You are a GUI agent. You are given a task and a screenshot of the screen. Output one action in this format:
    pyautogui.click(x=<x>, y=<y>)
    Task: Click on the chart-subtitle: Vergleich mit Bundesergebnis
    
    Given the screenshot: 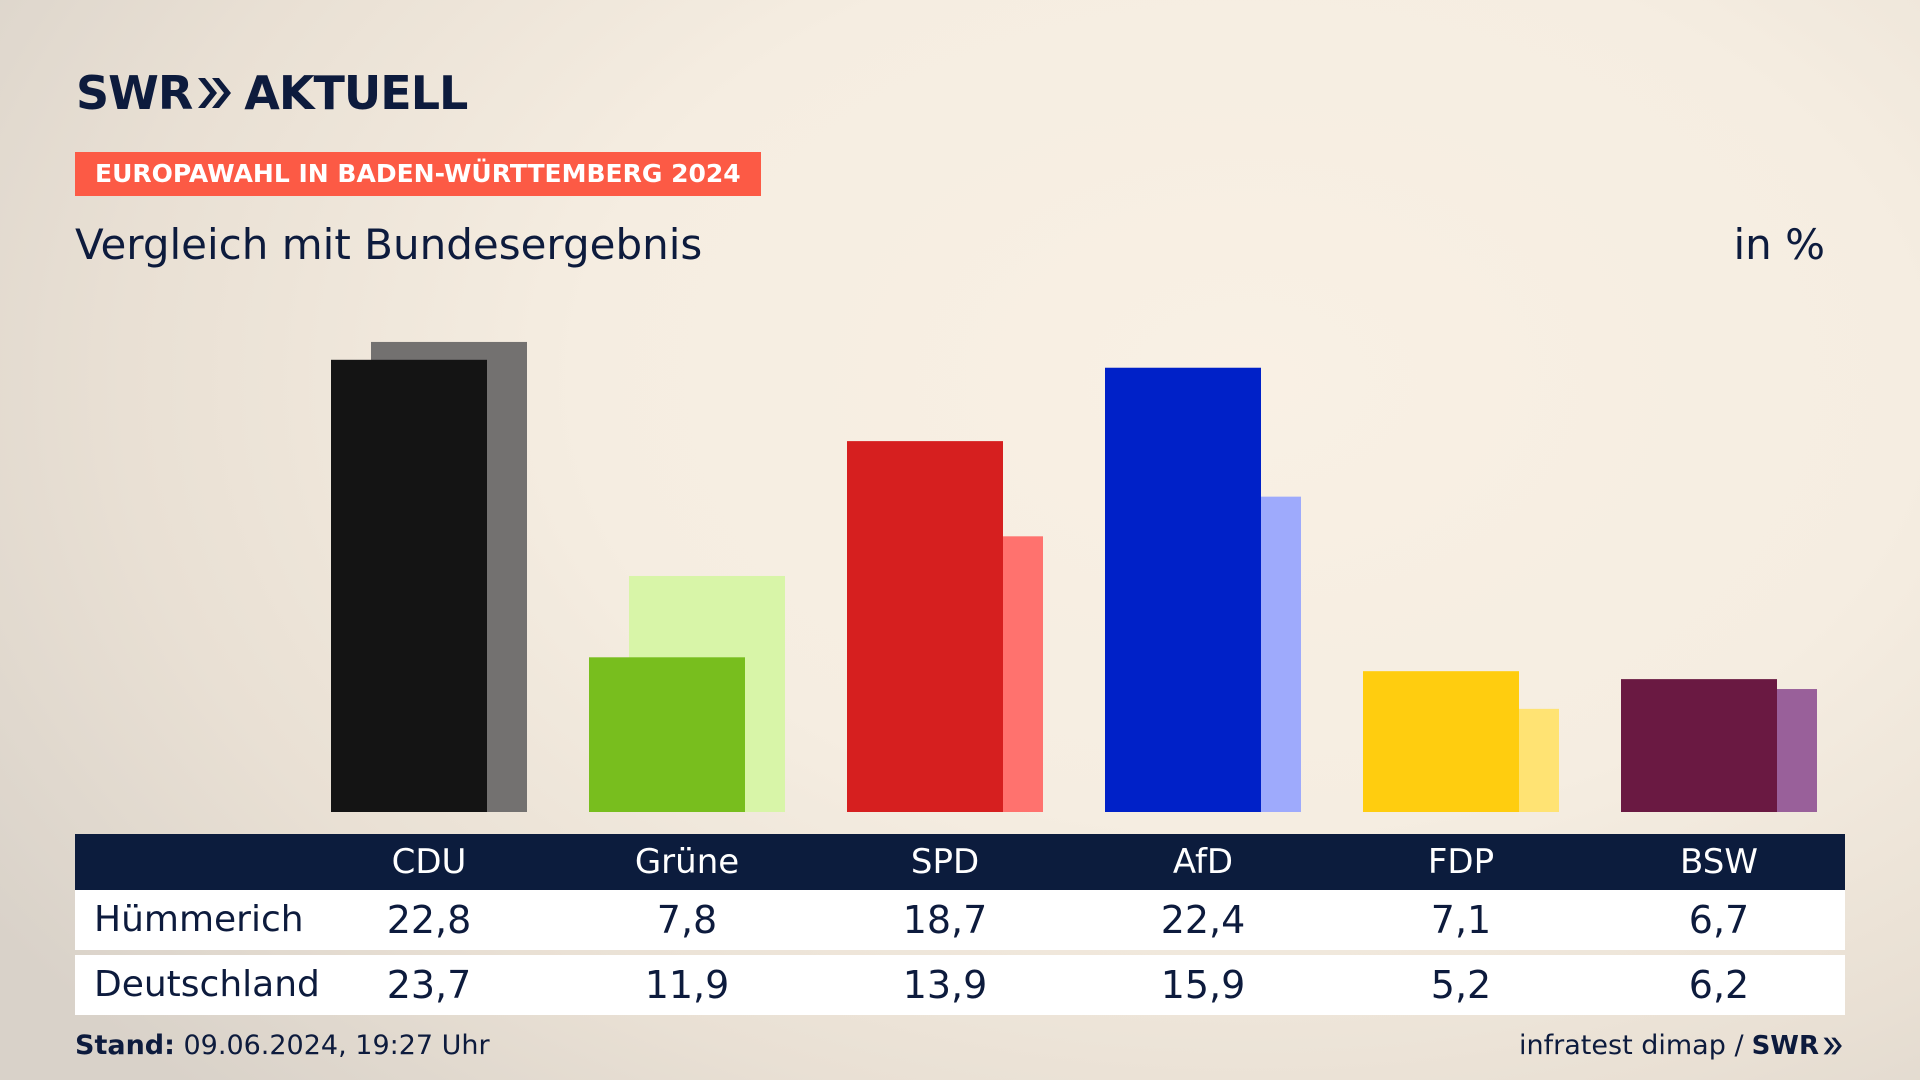 What is the action you would take?
    pyautogui.click(x=389, y=244)
    